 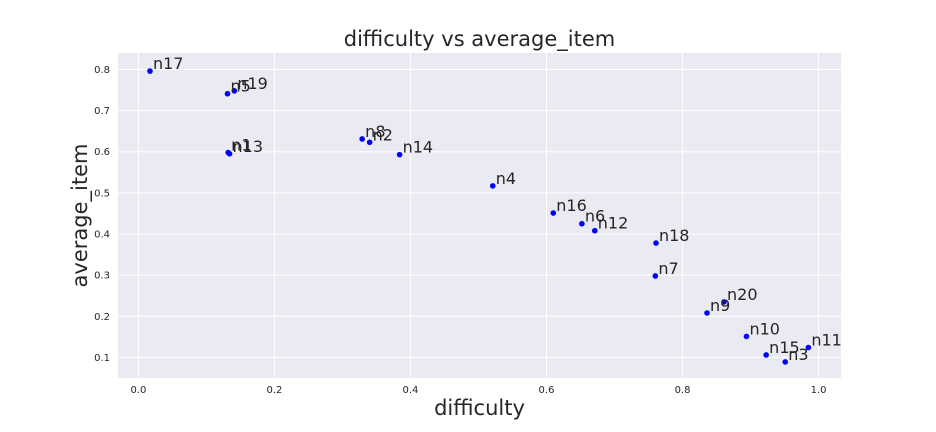 What do you see at coordinates (102, 193) in the screenshot?
I see `y-tick-label: 0.5` at bounding box center [102, 193].